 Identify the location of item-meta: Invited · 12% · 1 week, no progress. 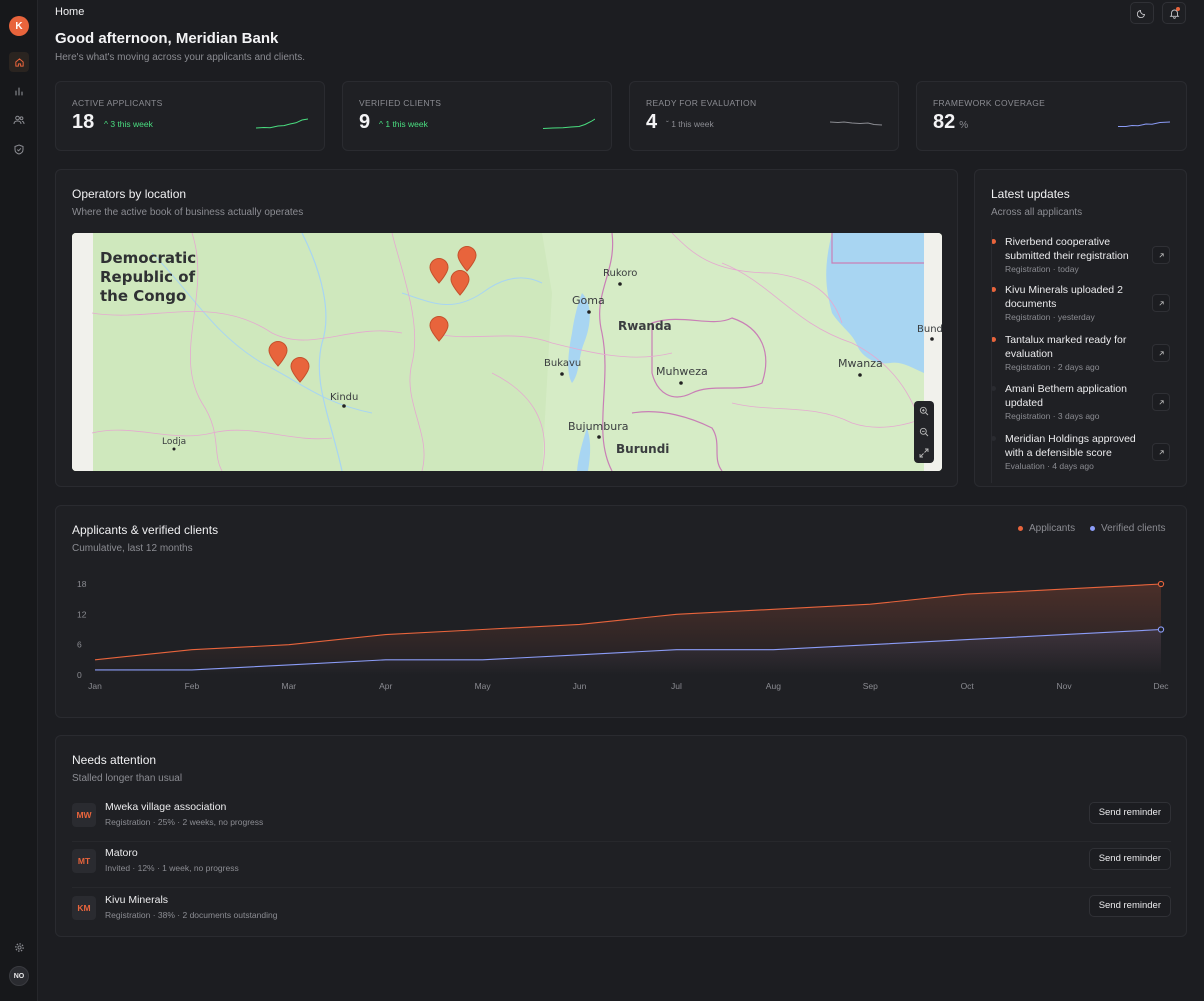
(172, 868).